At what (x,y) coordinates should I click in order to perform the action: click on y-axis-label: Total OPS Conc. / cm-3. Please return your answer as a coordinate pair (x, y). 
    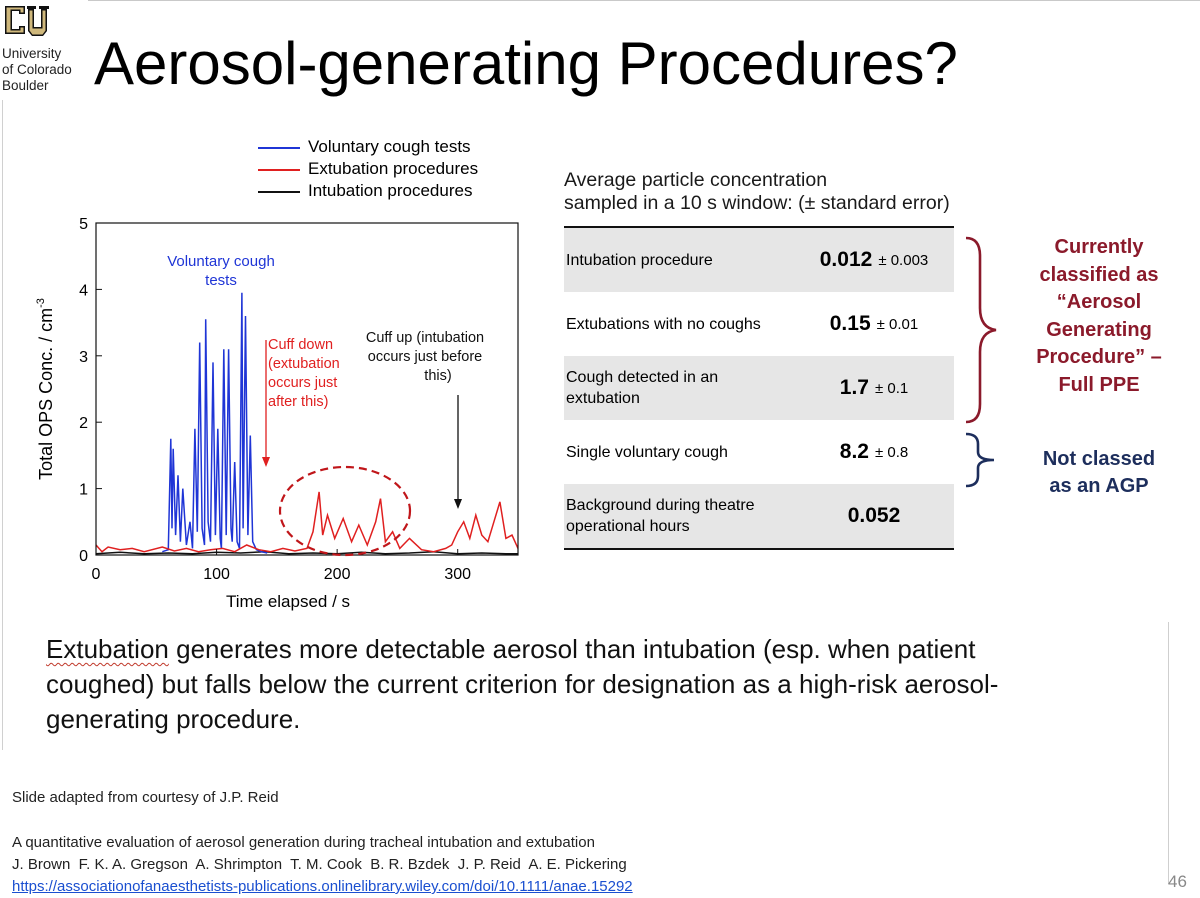
    Looking at the image, I should click on (45, 389).